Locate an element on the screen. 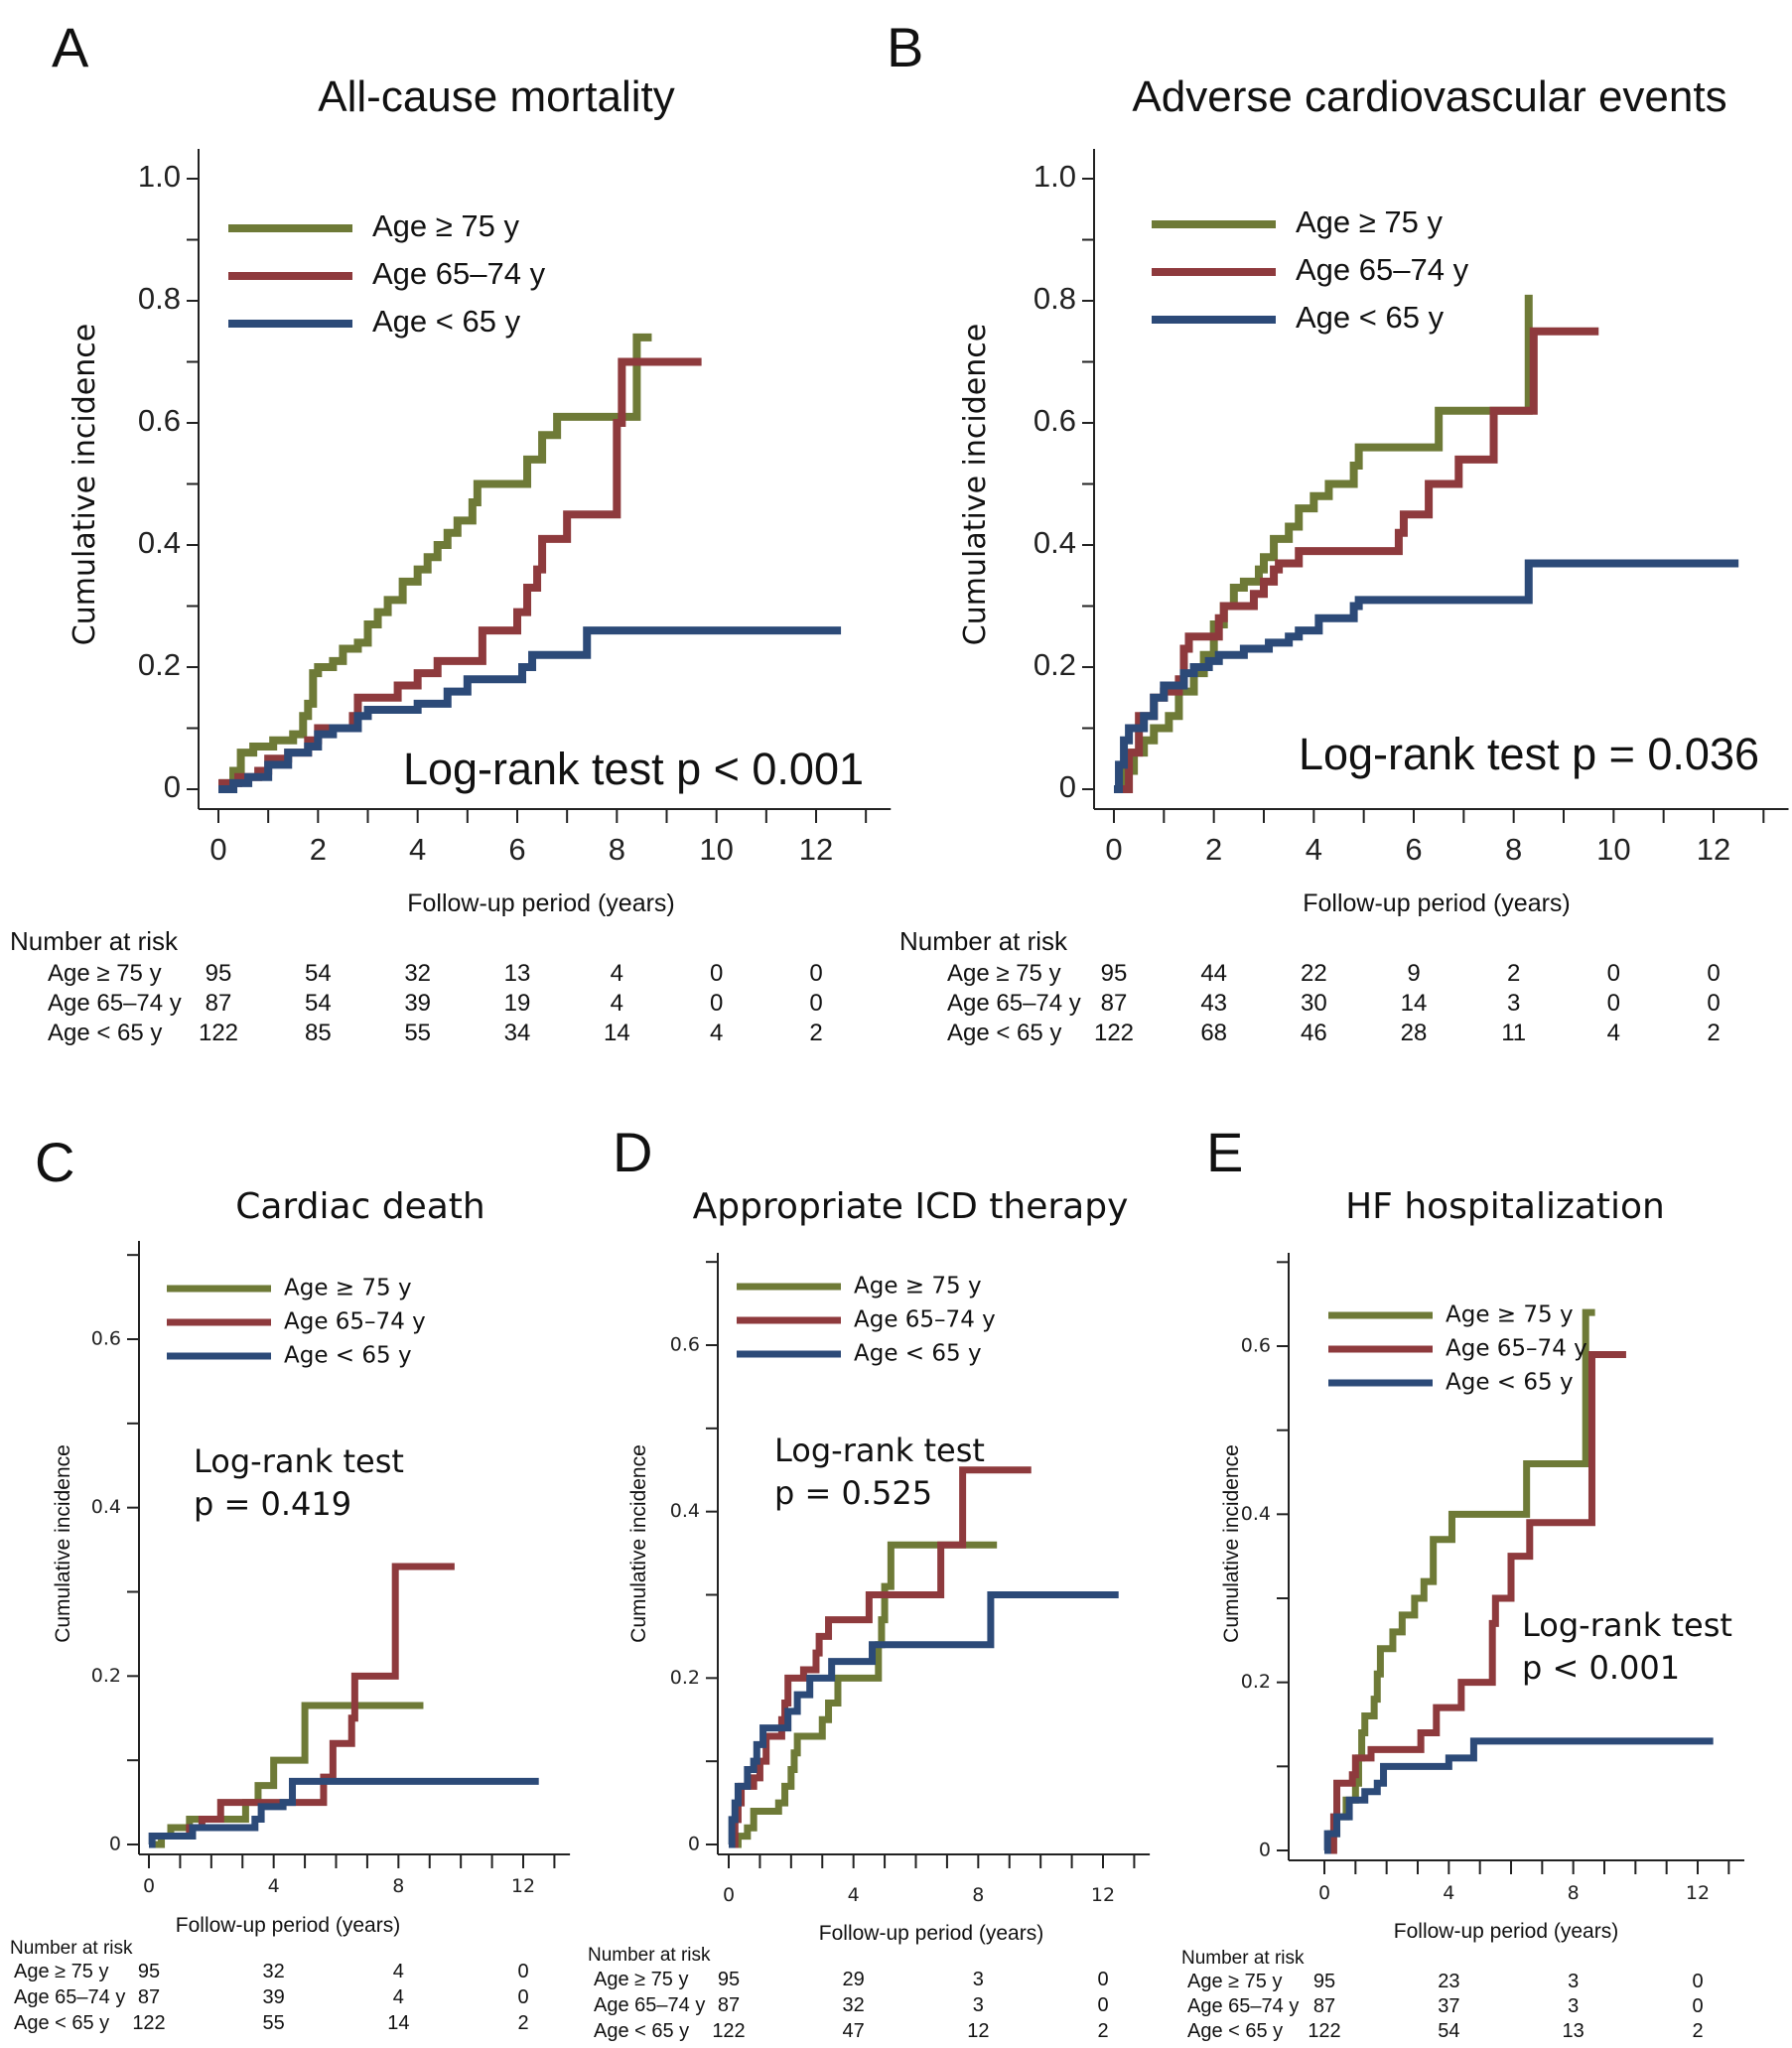 Image resolution: width=1792 pixels, height=2048 pixels. risk-count: 85 is located at coordinates (318, 1033).